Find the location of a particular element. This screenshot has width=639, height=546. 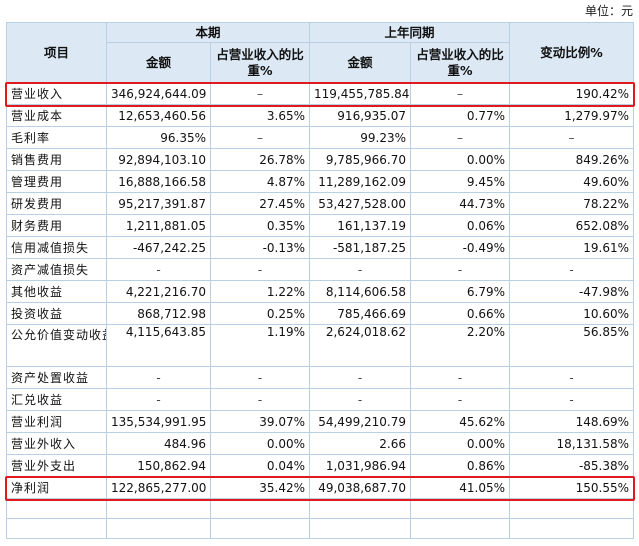

cell-prior-share: – is located at coordinates (460, 137).